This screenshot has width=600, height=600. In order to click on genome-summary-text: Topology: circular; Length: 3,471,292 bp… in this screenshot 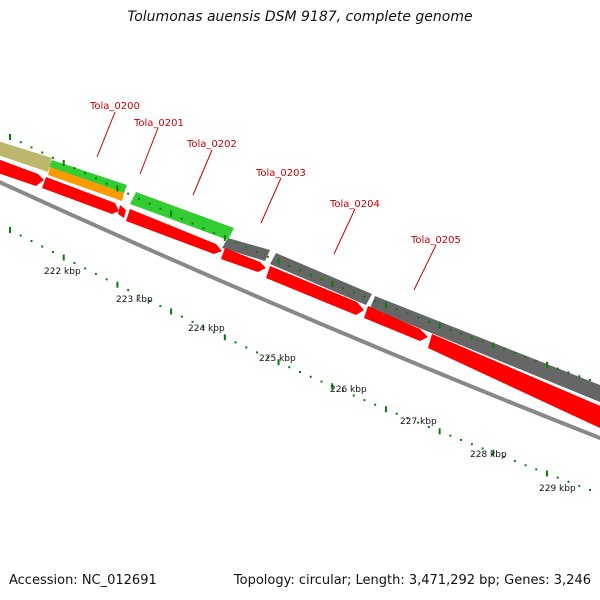, I will do `click(412, 580)`.